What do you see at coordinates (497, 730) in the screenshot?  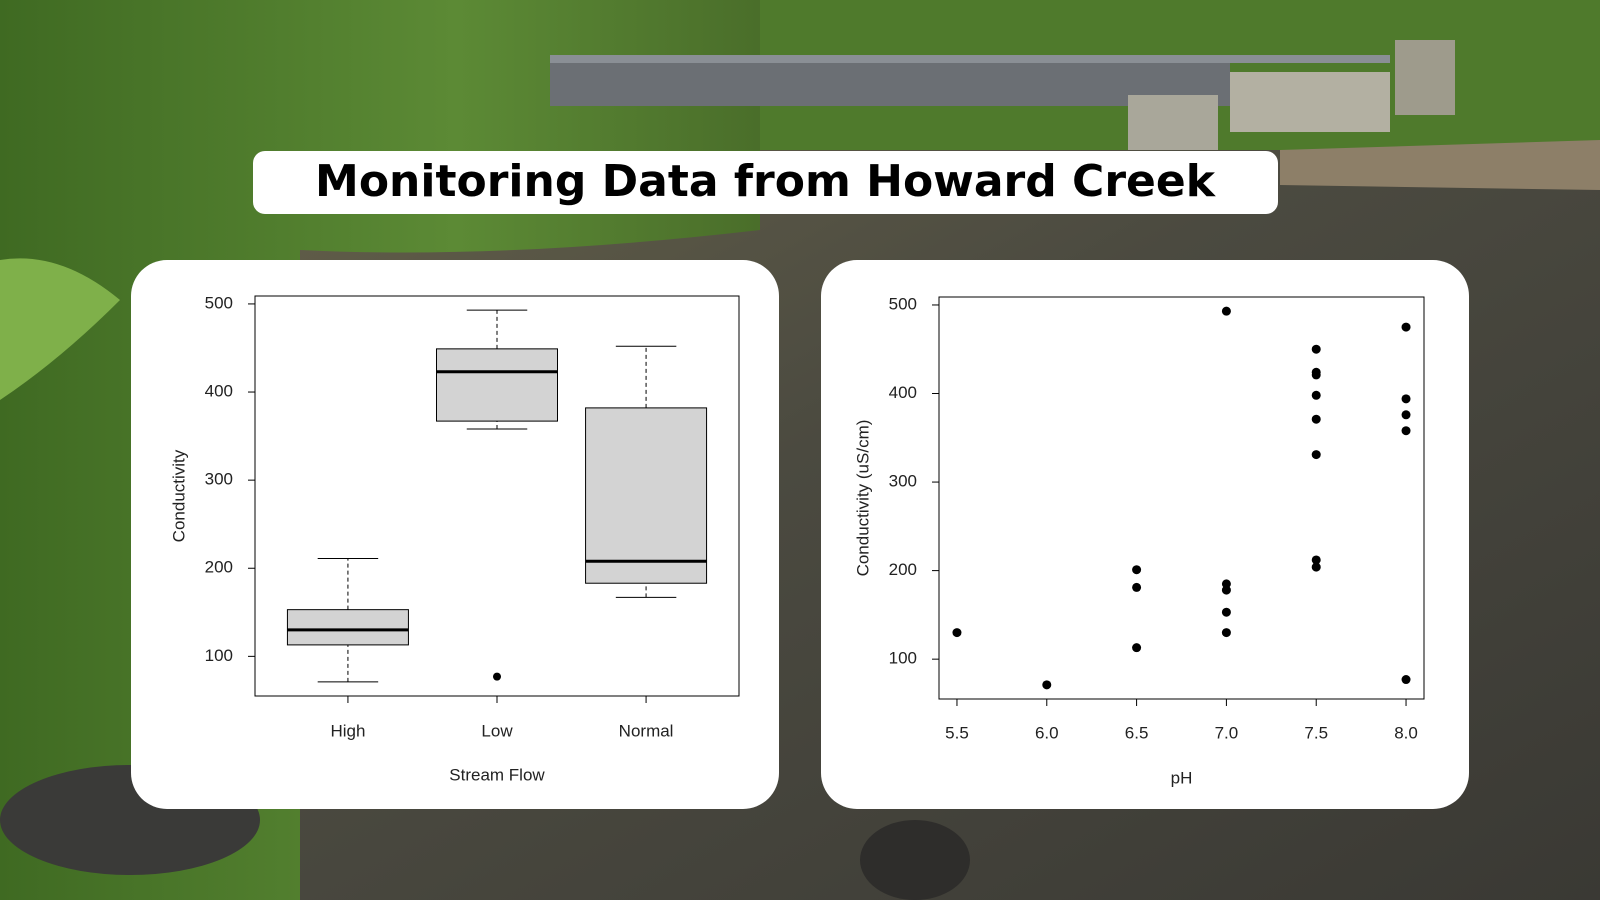 I see `x-tick-label: Low` at bounding box center [497, 730].